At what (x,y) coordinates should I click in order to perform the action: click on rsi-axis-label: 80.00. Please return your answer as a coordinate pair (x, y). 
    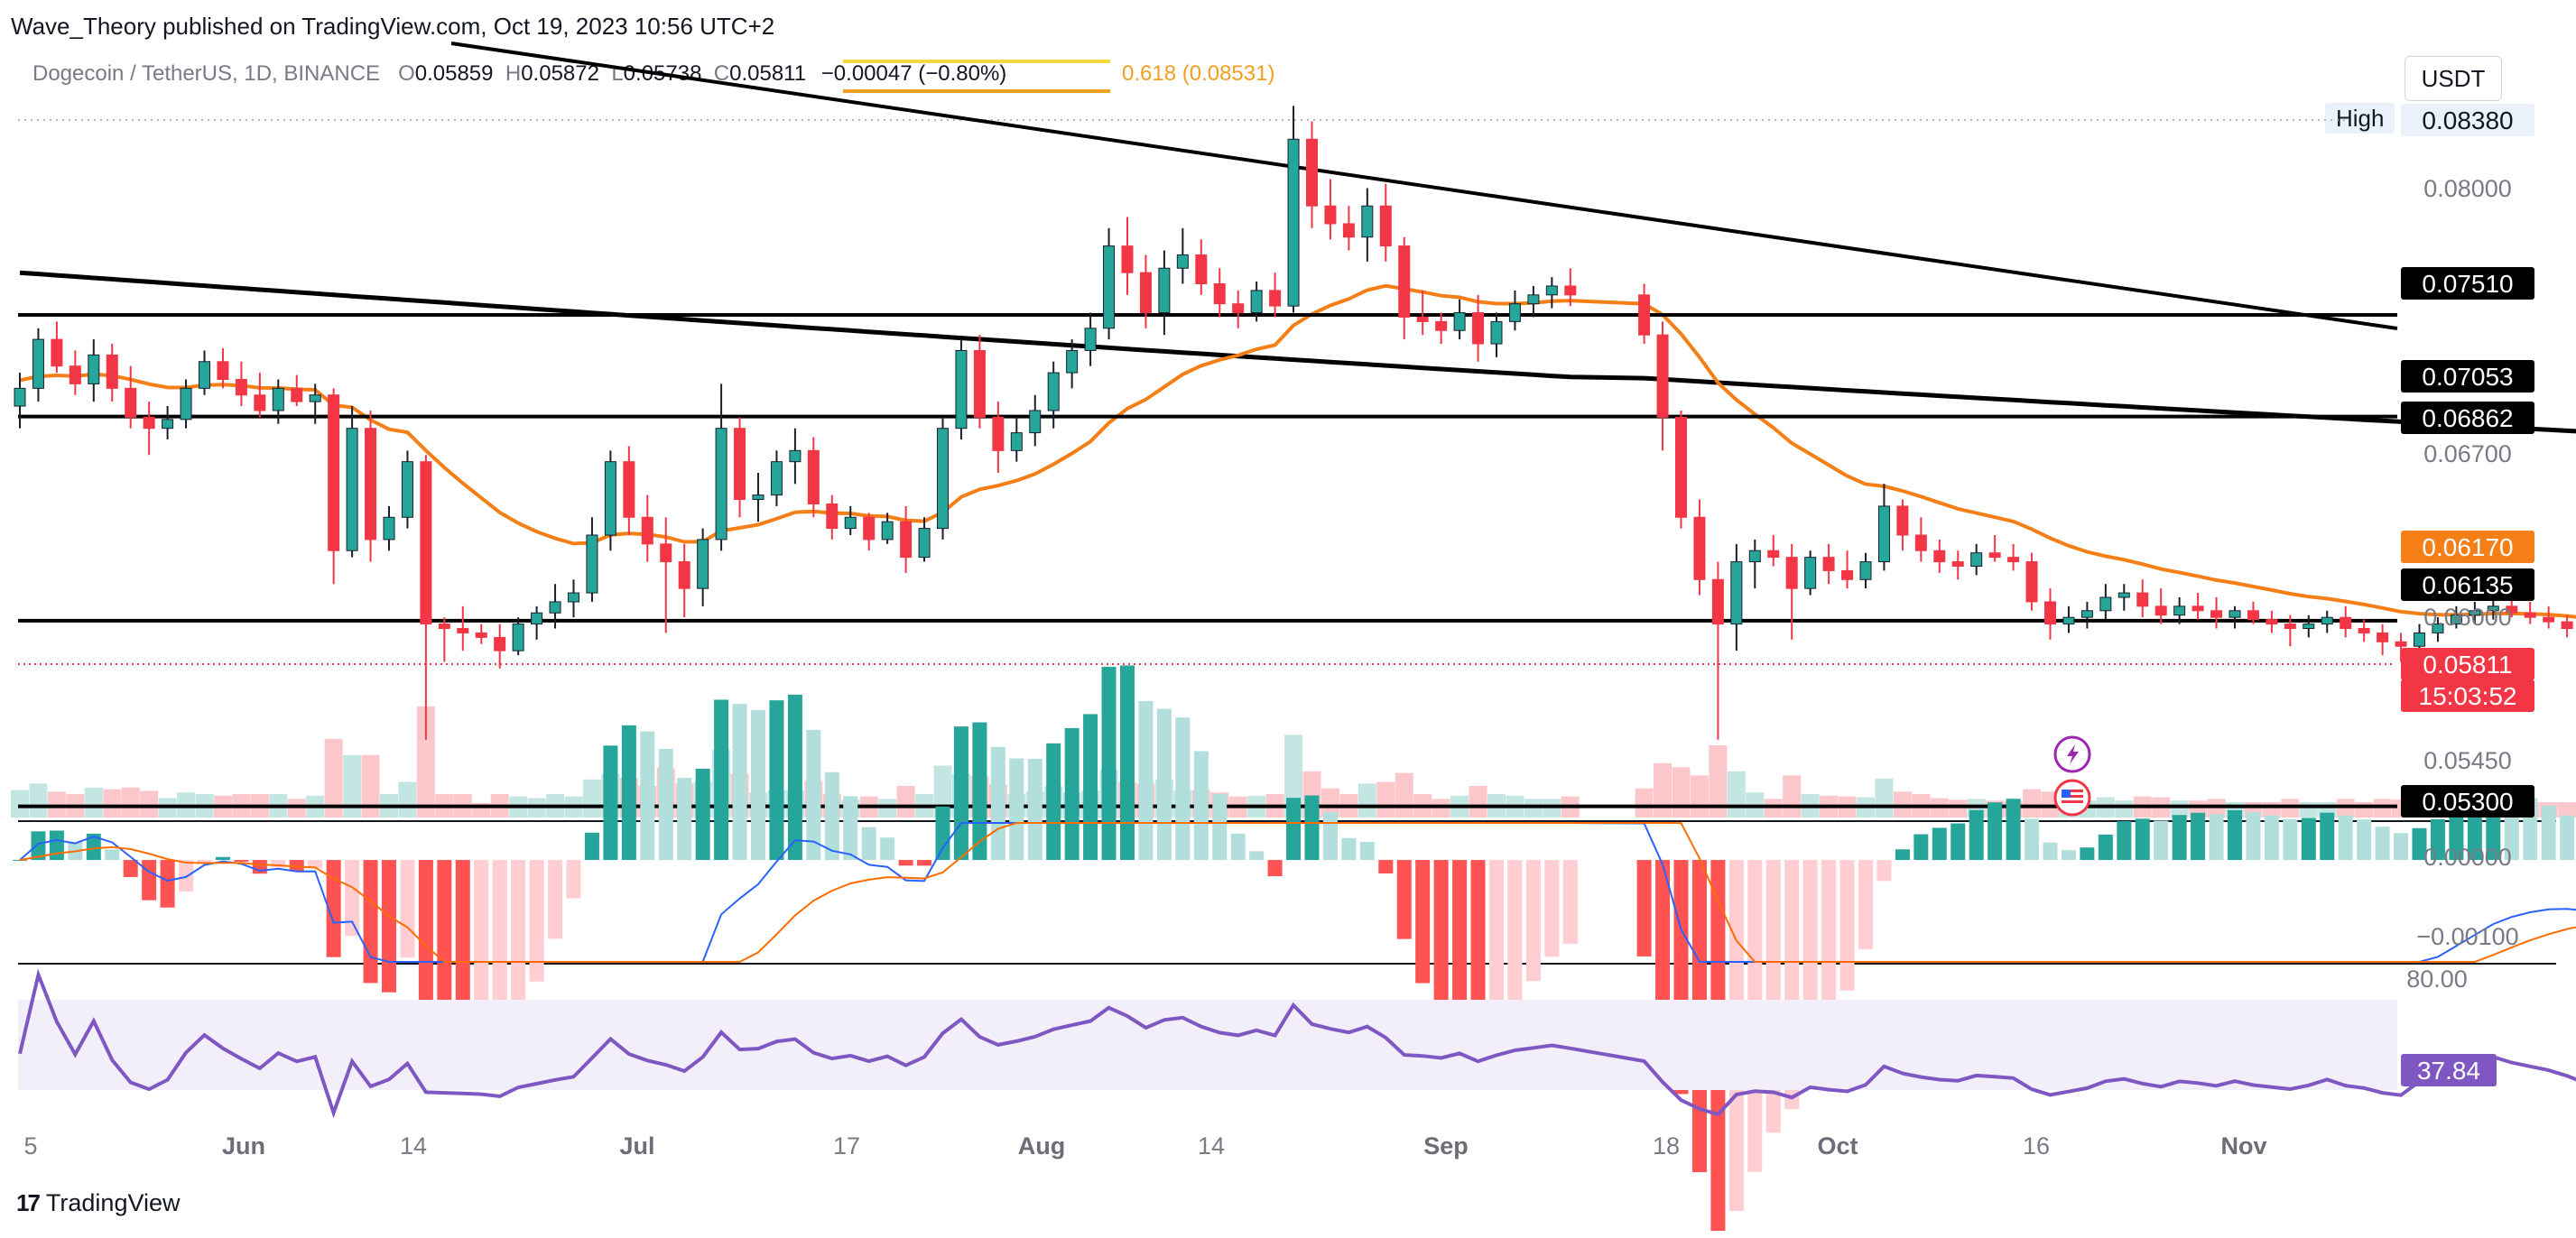
    Looking at the image, I should click on (2437, 979).